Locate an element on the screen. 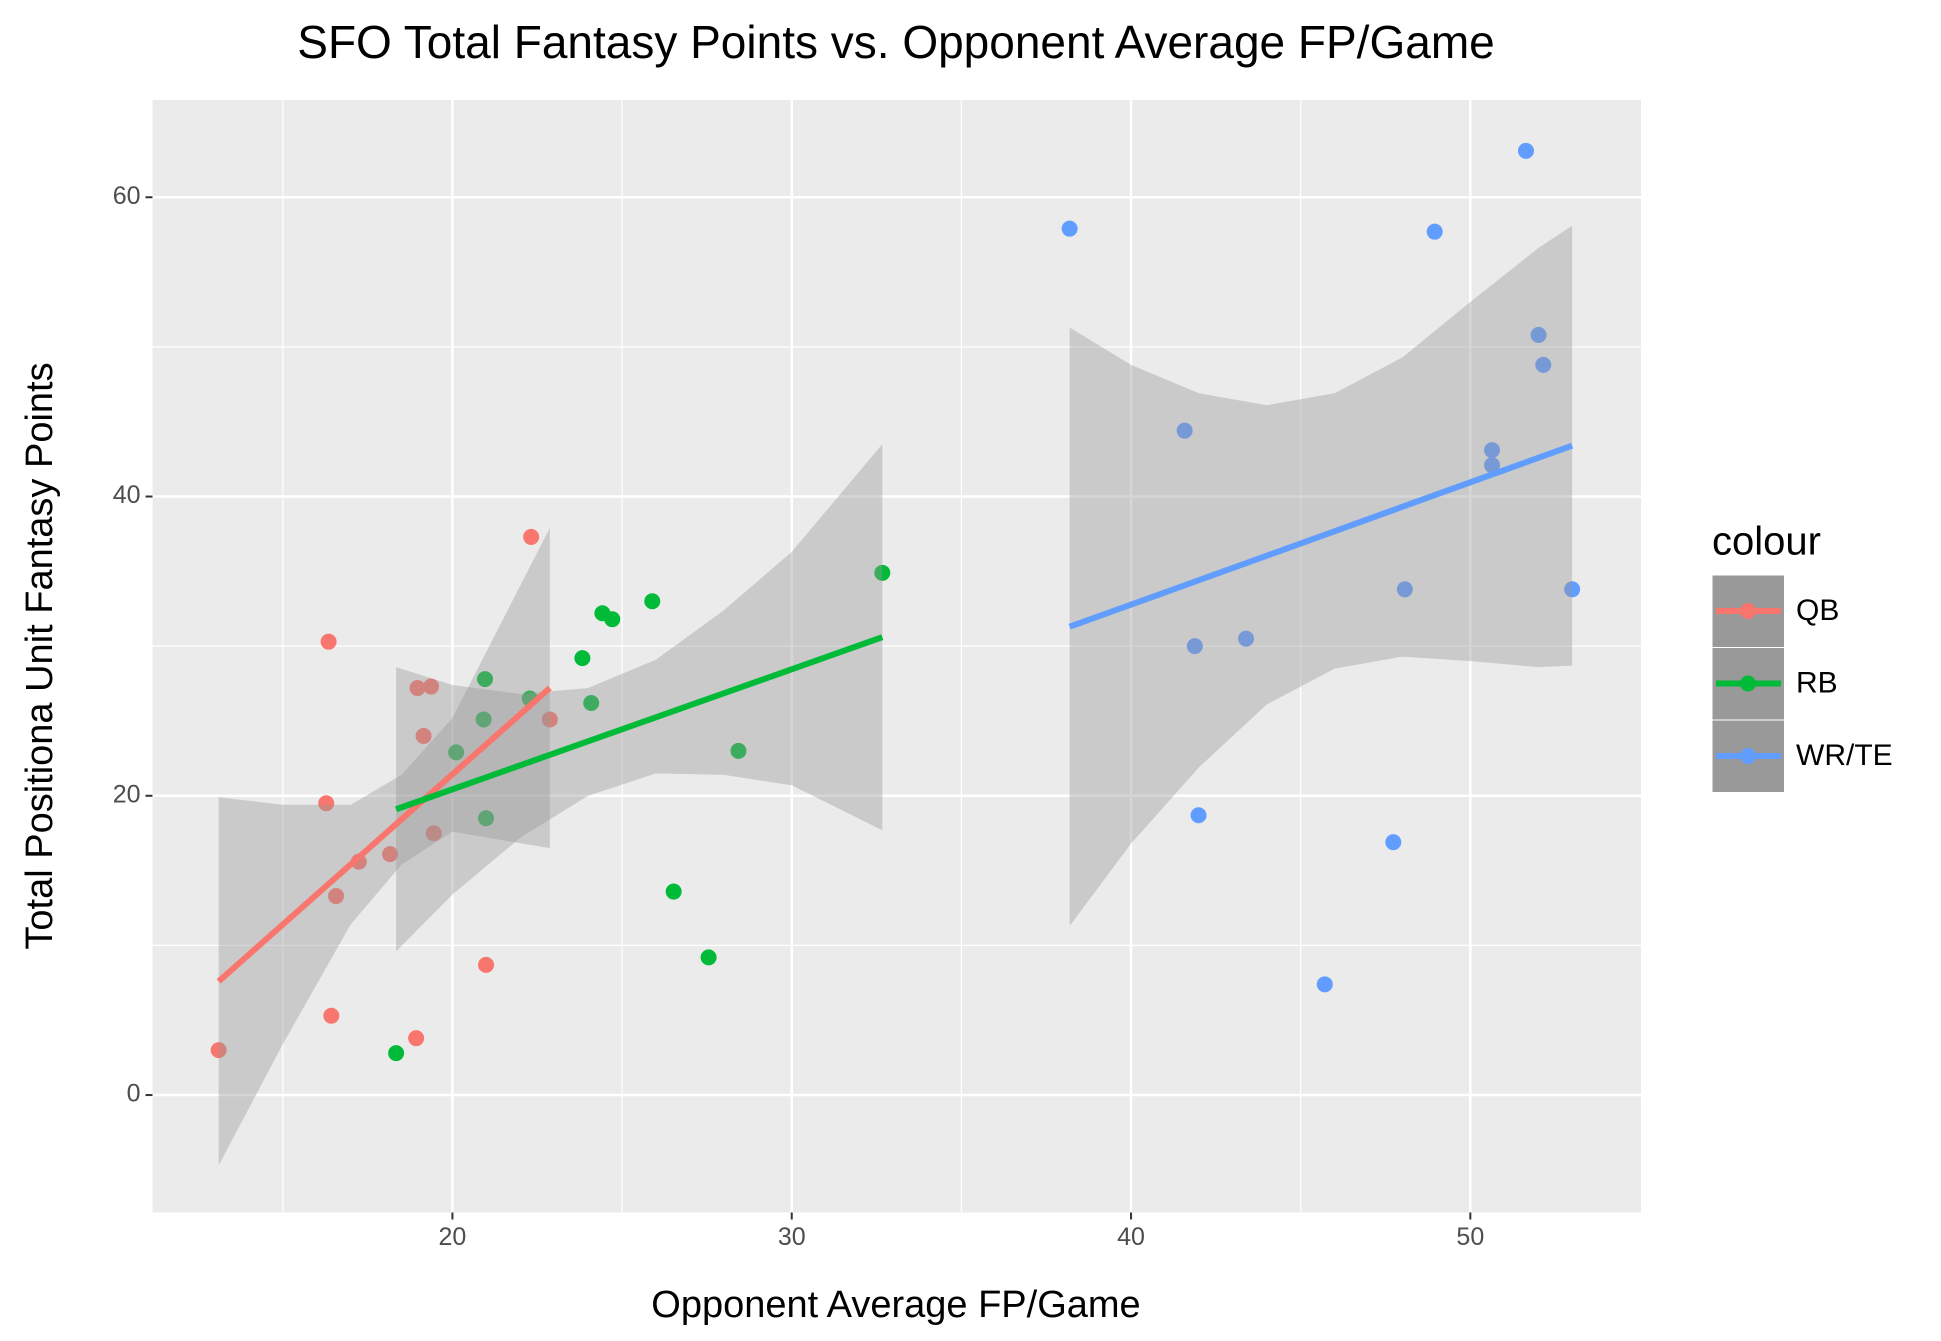 The width and height of the screenshot is (1941, 1341). legend-label: QB is located at coordinates (1817, 610).